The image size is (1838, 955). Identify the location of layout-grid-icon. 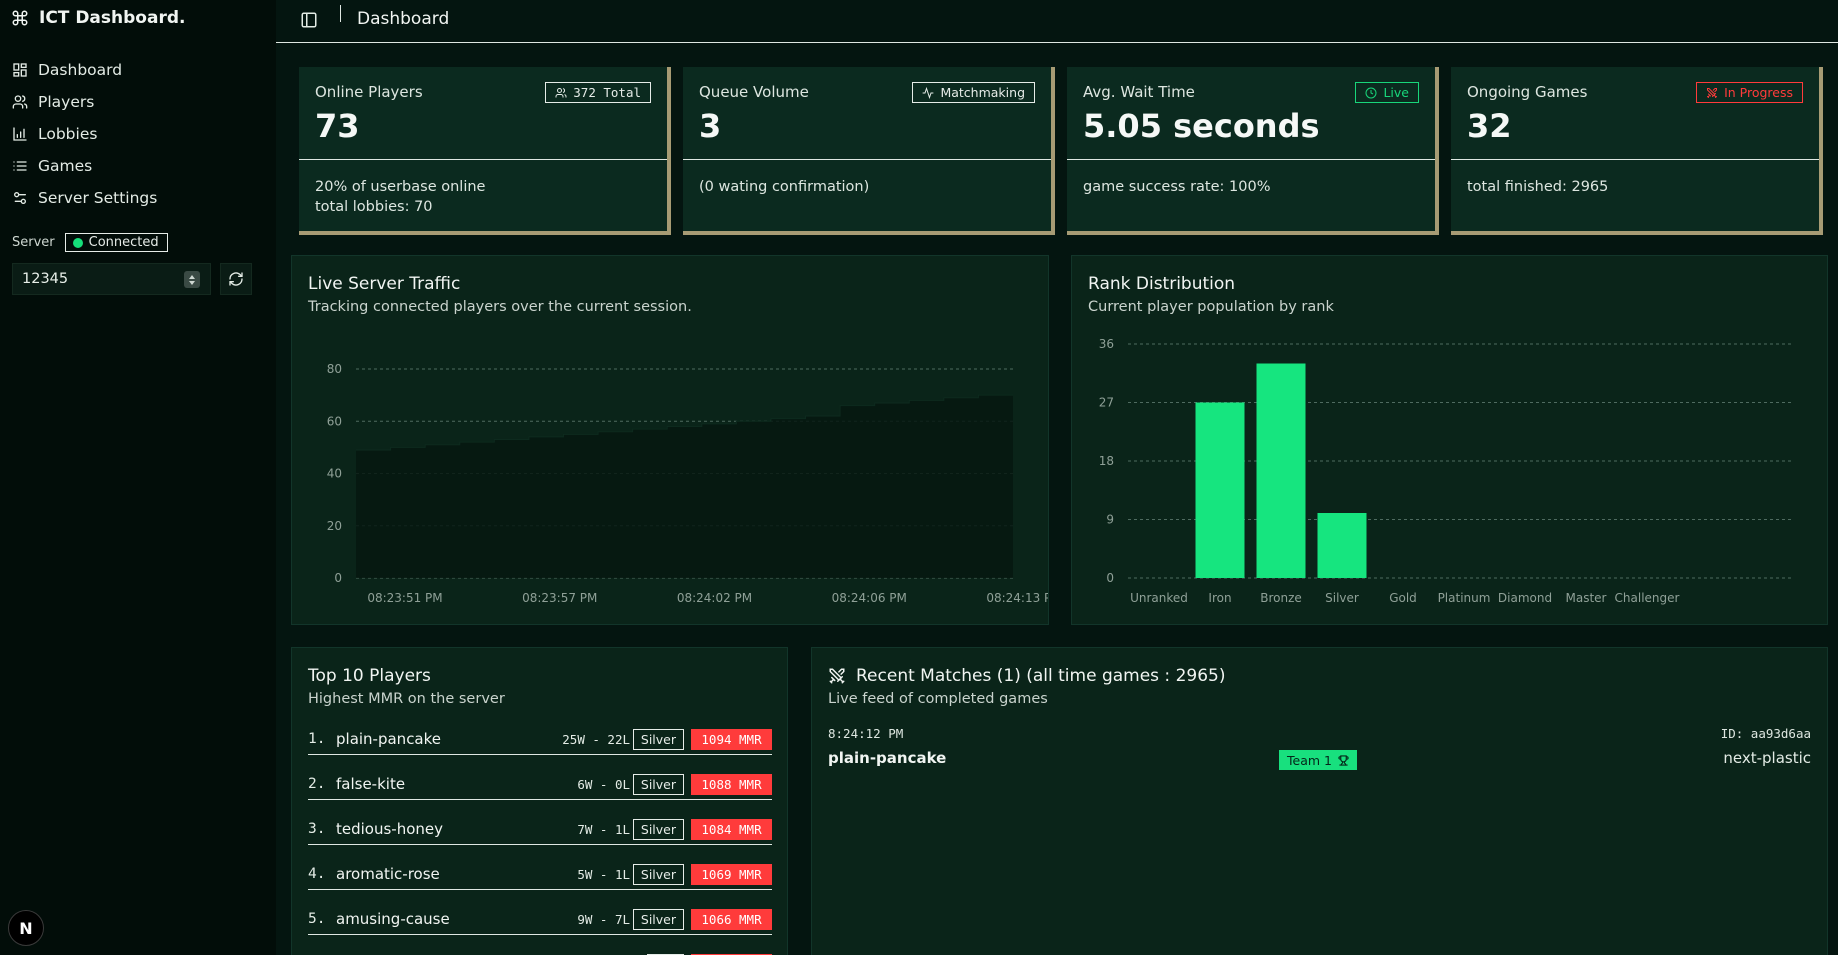
(20, 70).